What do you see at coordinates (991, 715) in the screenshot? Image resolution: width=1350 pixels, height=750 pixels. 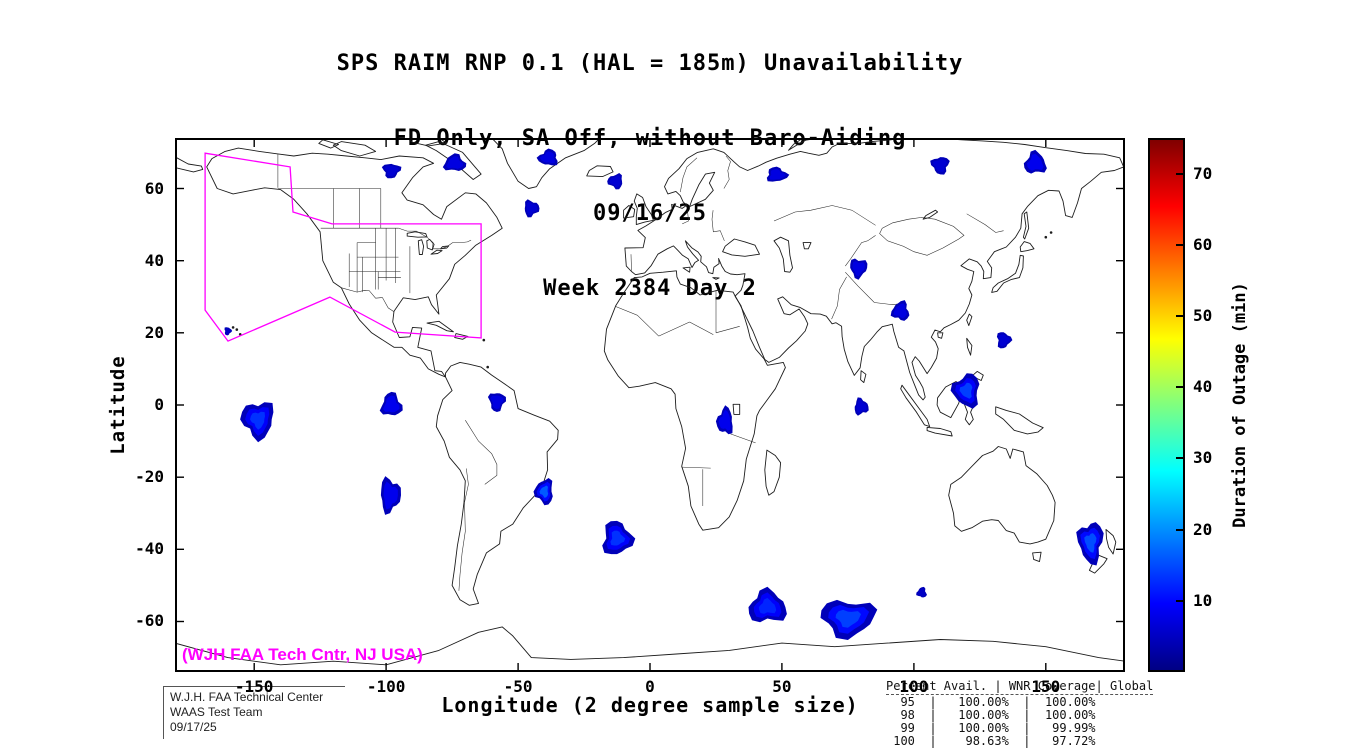 I see `stats-row: 98 | 100.00% | 100.00%` at bounding box center [991, 715].